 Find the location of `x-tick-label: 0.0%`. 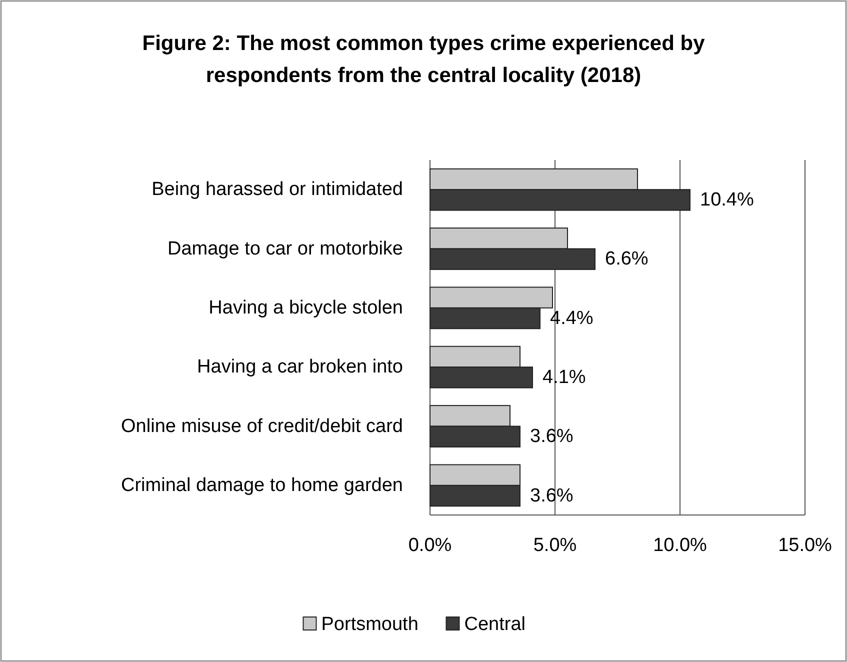

x-tick-label: 0.0% is located at coordinates (430, 545).